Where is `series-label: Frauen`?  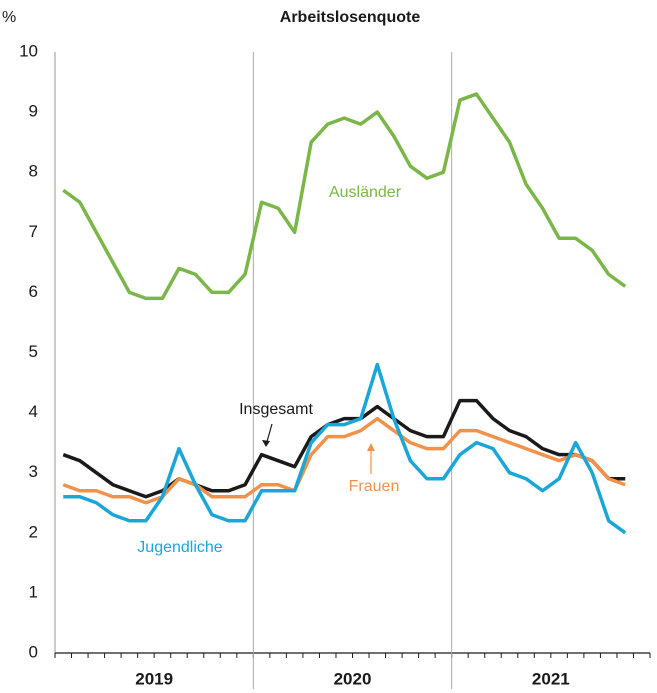 series-label: Frauen is located at coordinates (374, 486).